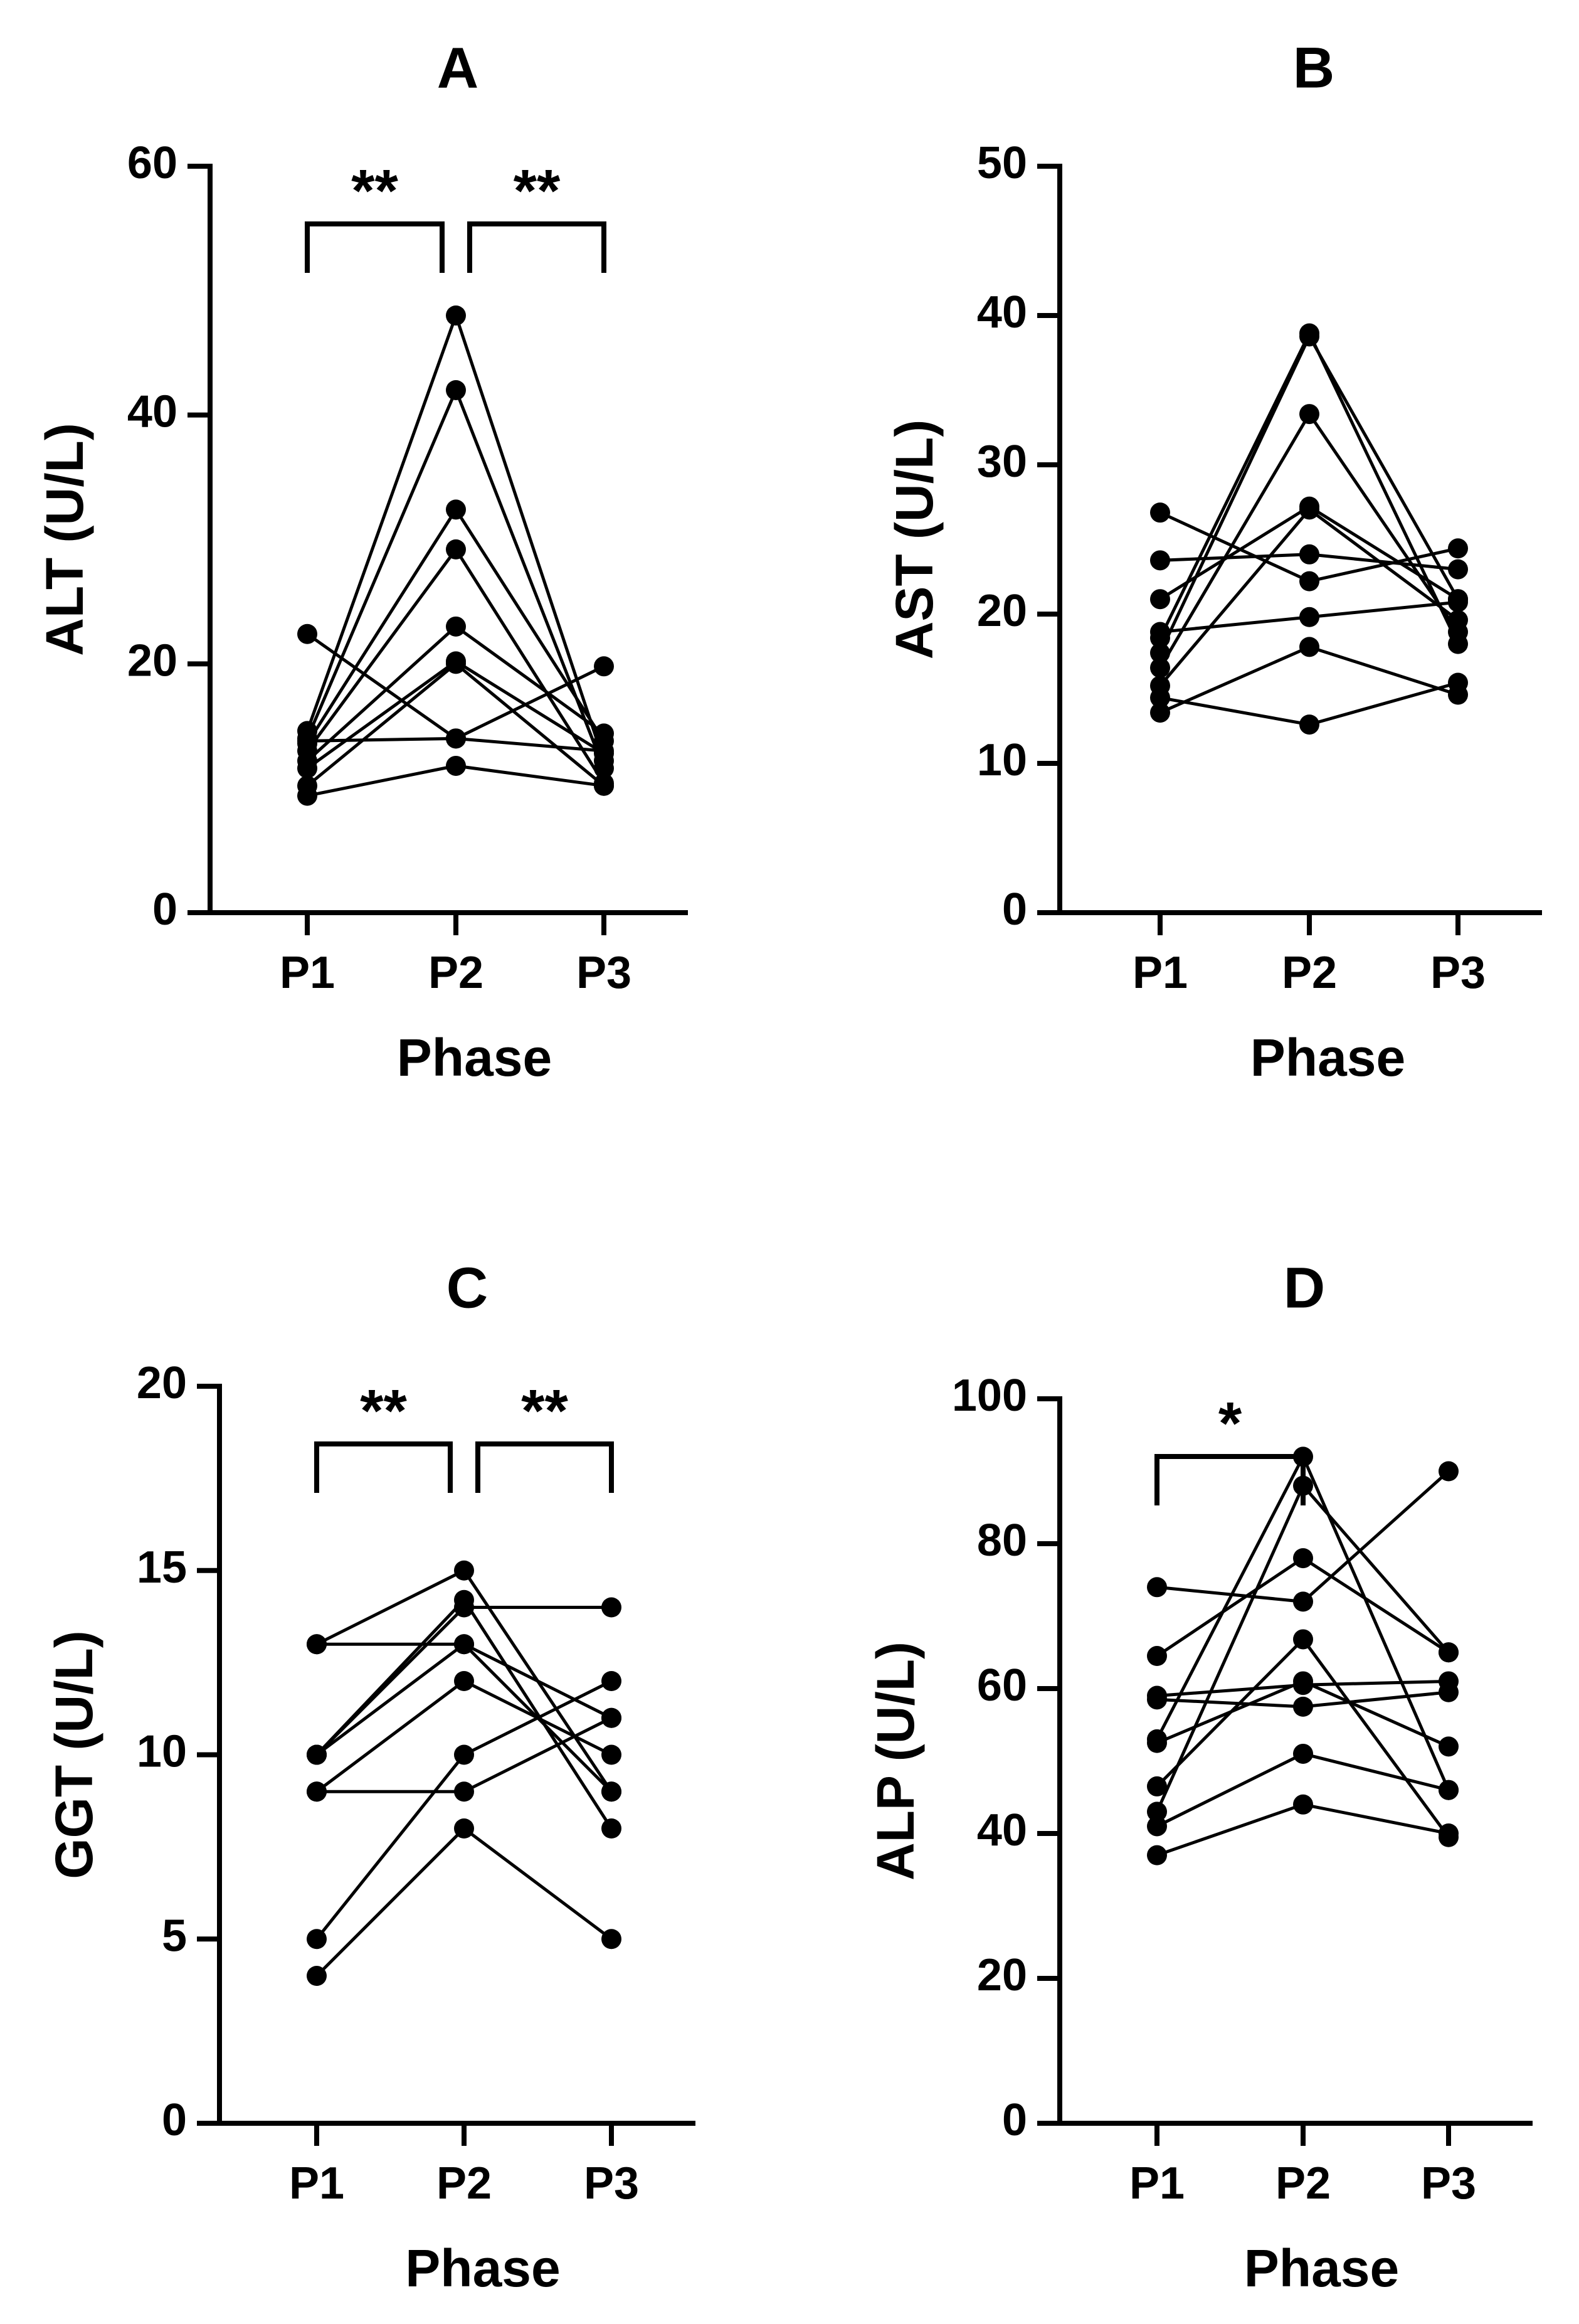 This screenshot has width=1579, height=2324. What do you see at coordinates (374, 191) in the screenshot?
I see `significance-label-a-1: **` at bounding box center [374, 191].